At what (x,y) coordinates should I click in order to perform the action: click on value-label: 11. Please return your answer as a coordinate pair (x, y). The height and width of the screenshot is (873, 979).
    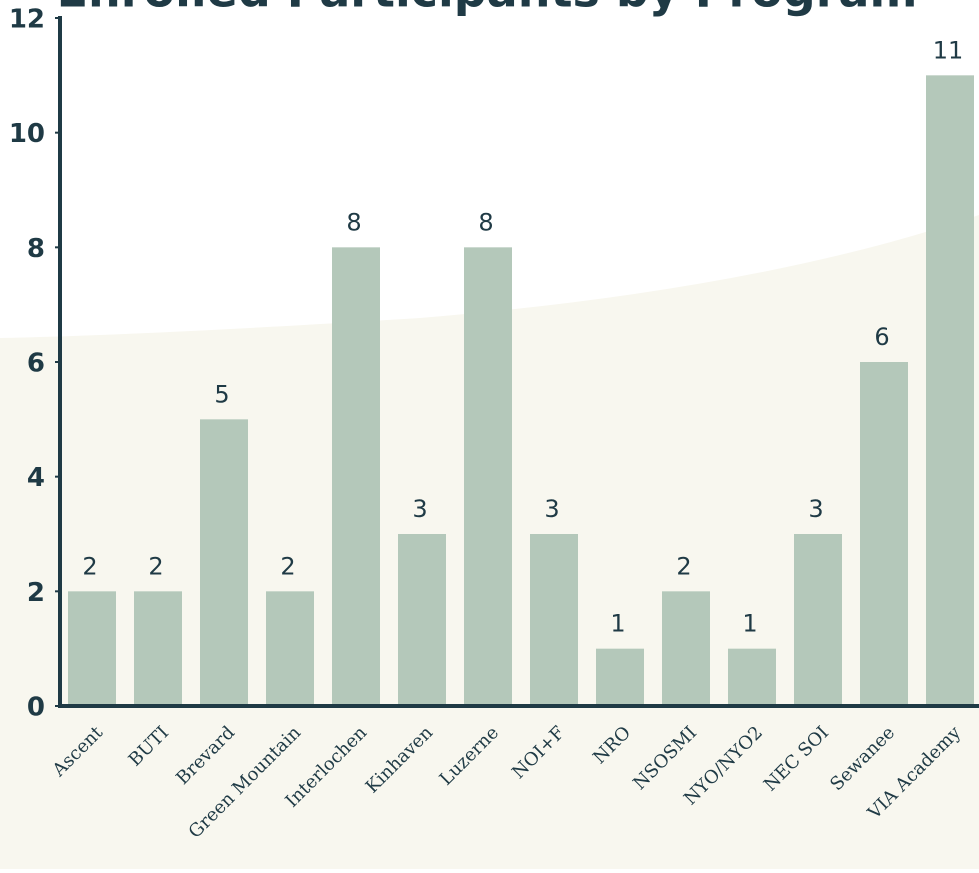
    Looking at the image, I should click on (948, 50).